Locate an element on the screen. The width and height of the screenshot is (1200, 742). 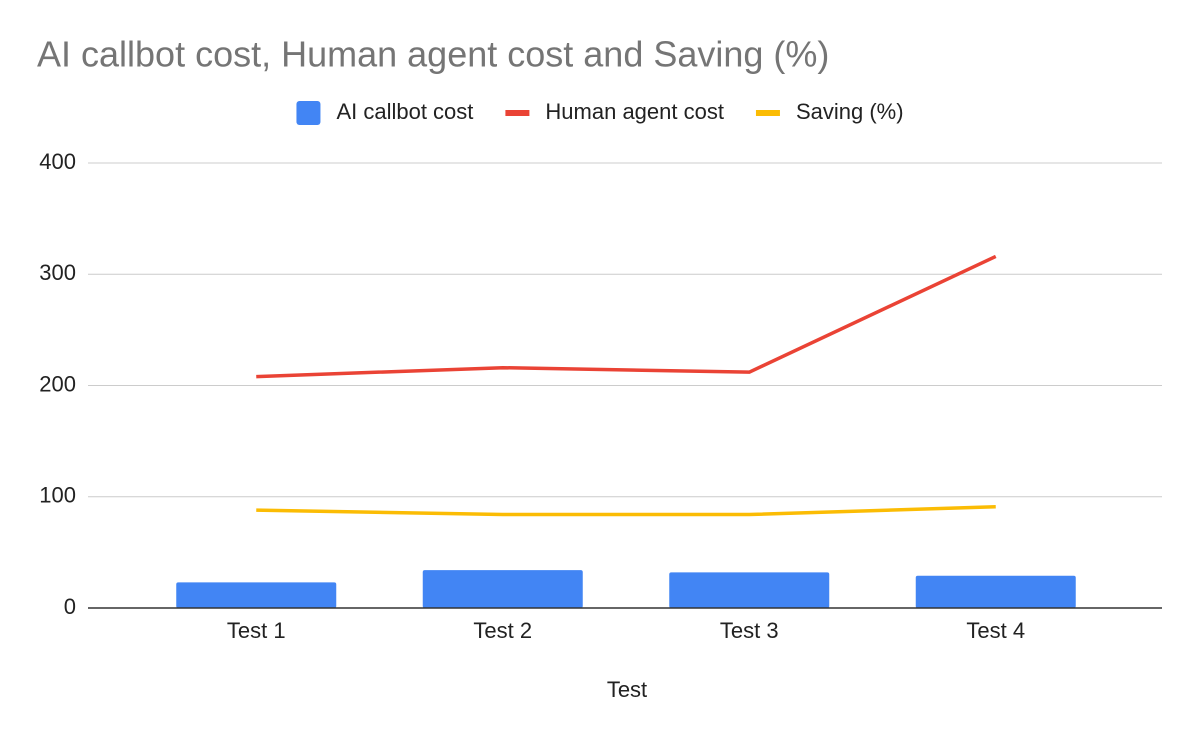
legend-label: Human agent cost is located at coordinates (634, 111).